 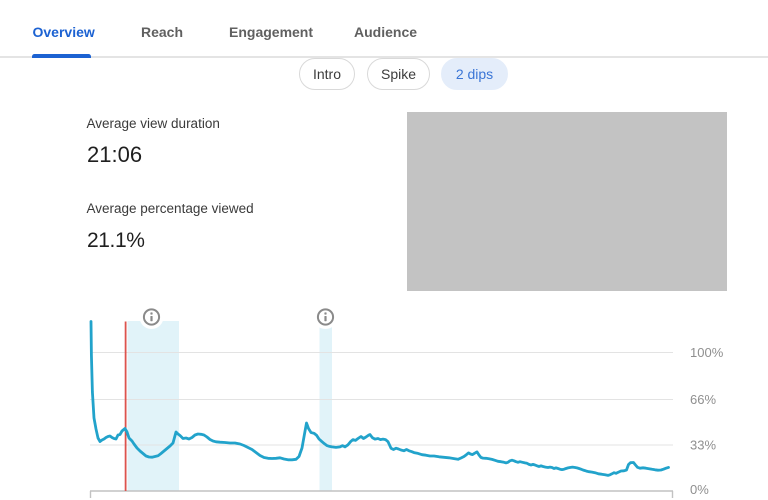 I want to click on svg-text: 66%, so click(x=703, y=399).